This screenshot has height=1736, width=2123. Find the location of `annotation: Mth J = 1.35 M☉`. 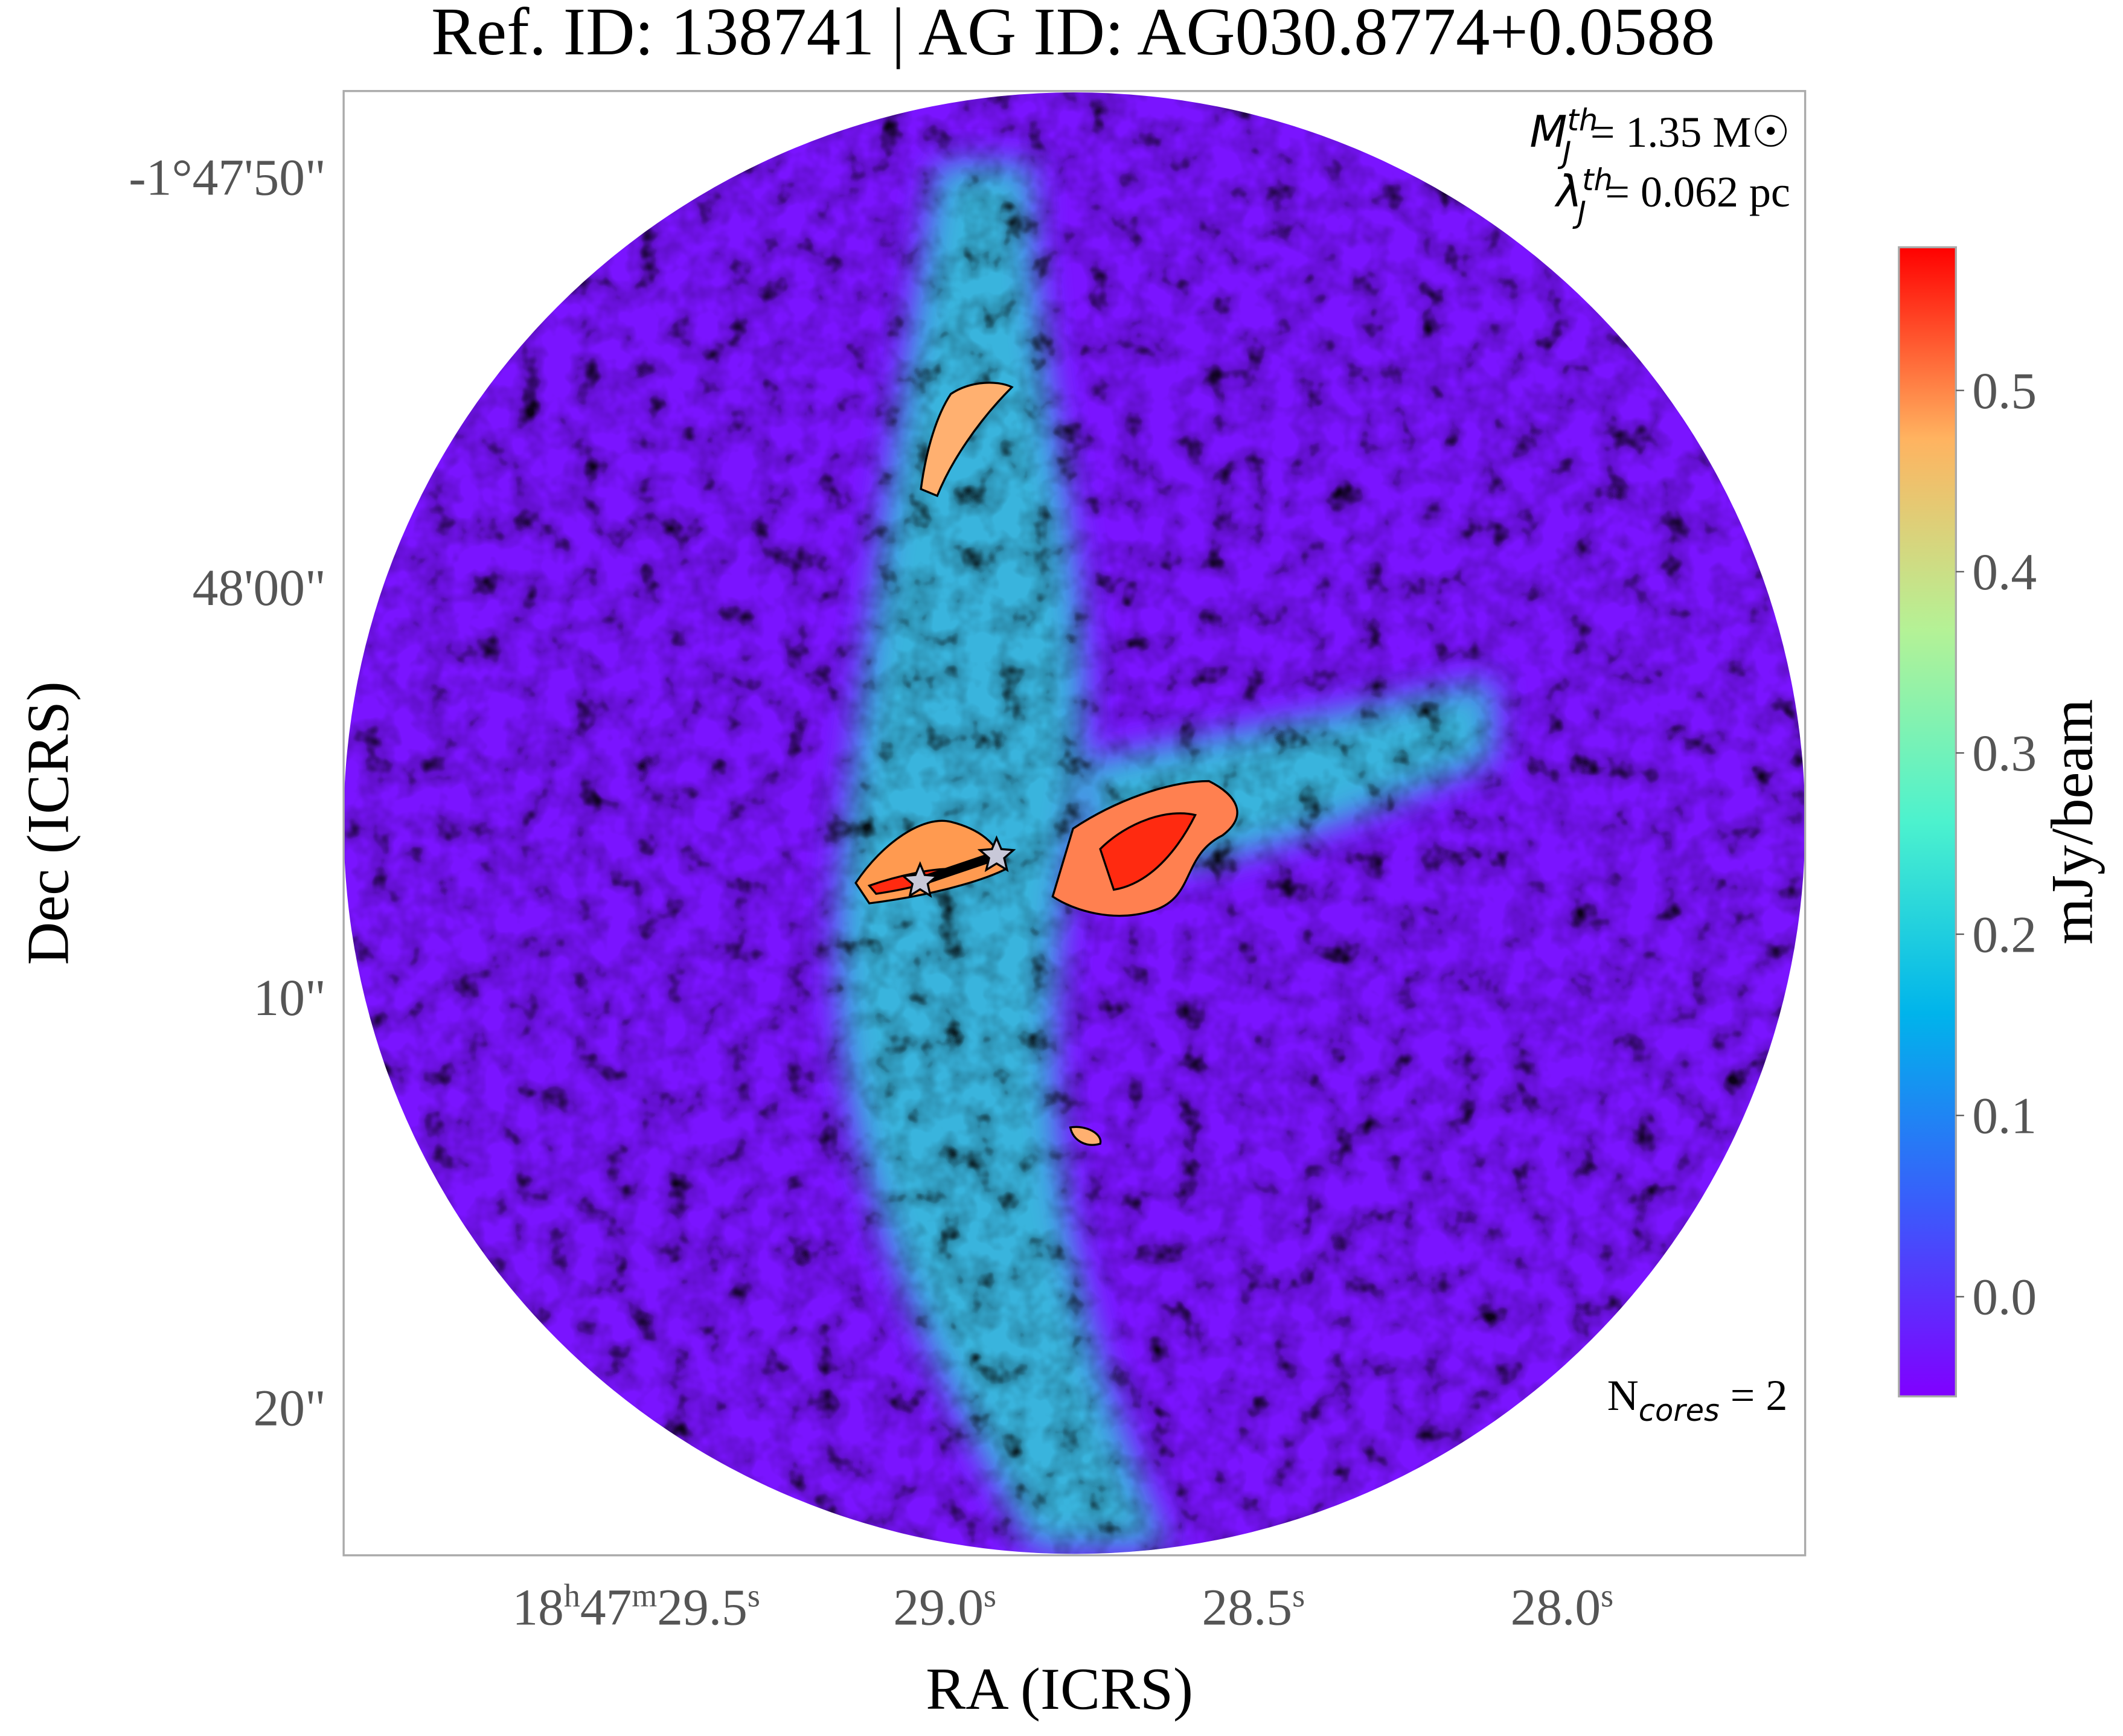

annotation: Mth J = 1.35 M☉ is located at coordinates (1659, 136).